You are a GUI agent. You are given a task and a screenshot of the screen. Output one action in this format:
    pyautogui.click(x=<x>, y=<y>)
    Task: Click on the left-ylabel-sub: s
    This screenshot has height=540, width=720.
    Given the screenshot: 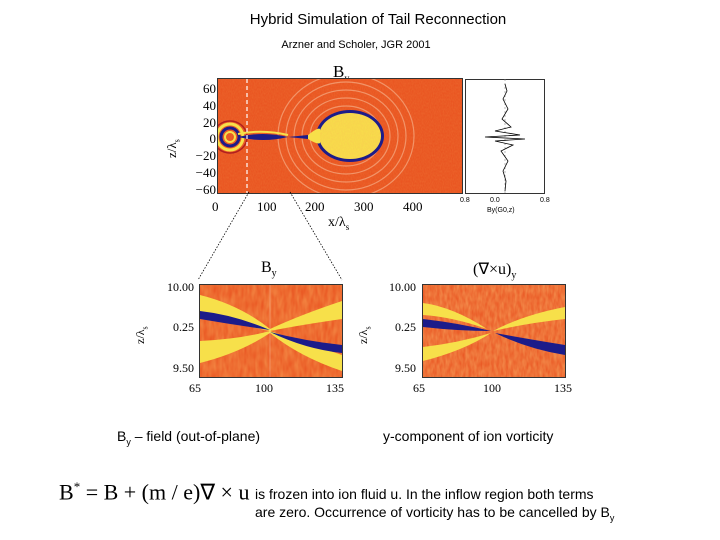 What is the action you would take?
    pyautogui.click(x=145, y=328)
    